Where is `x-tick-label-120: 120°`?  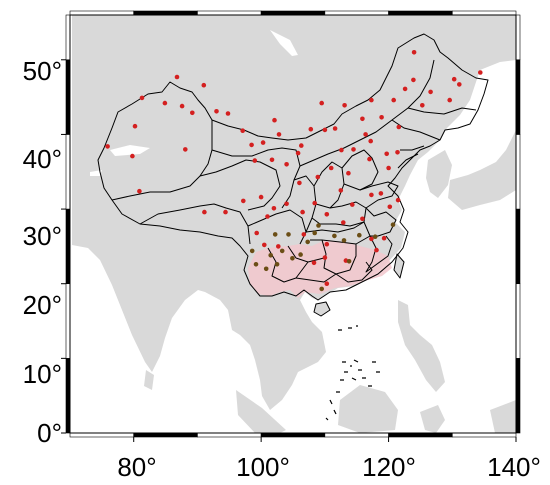 x-tick-label-120: 120° is located at coordinates (389, 467).